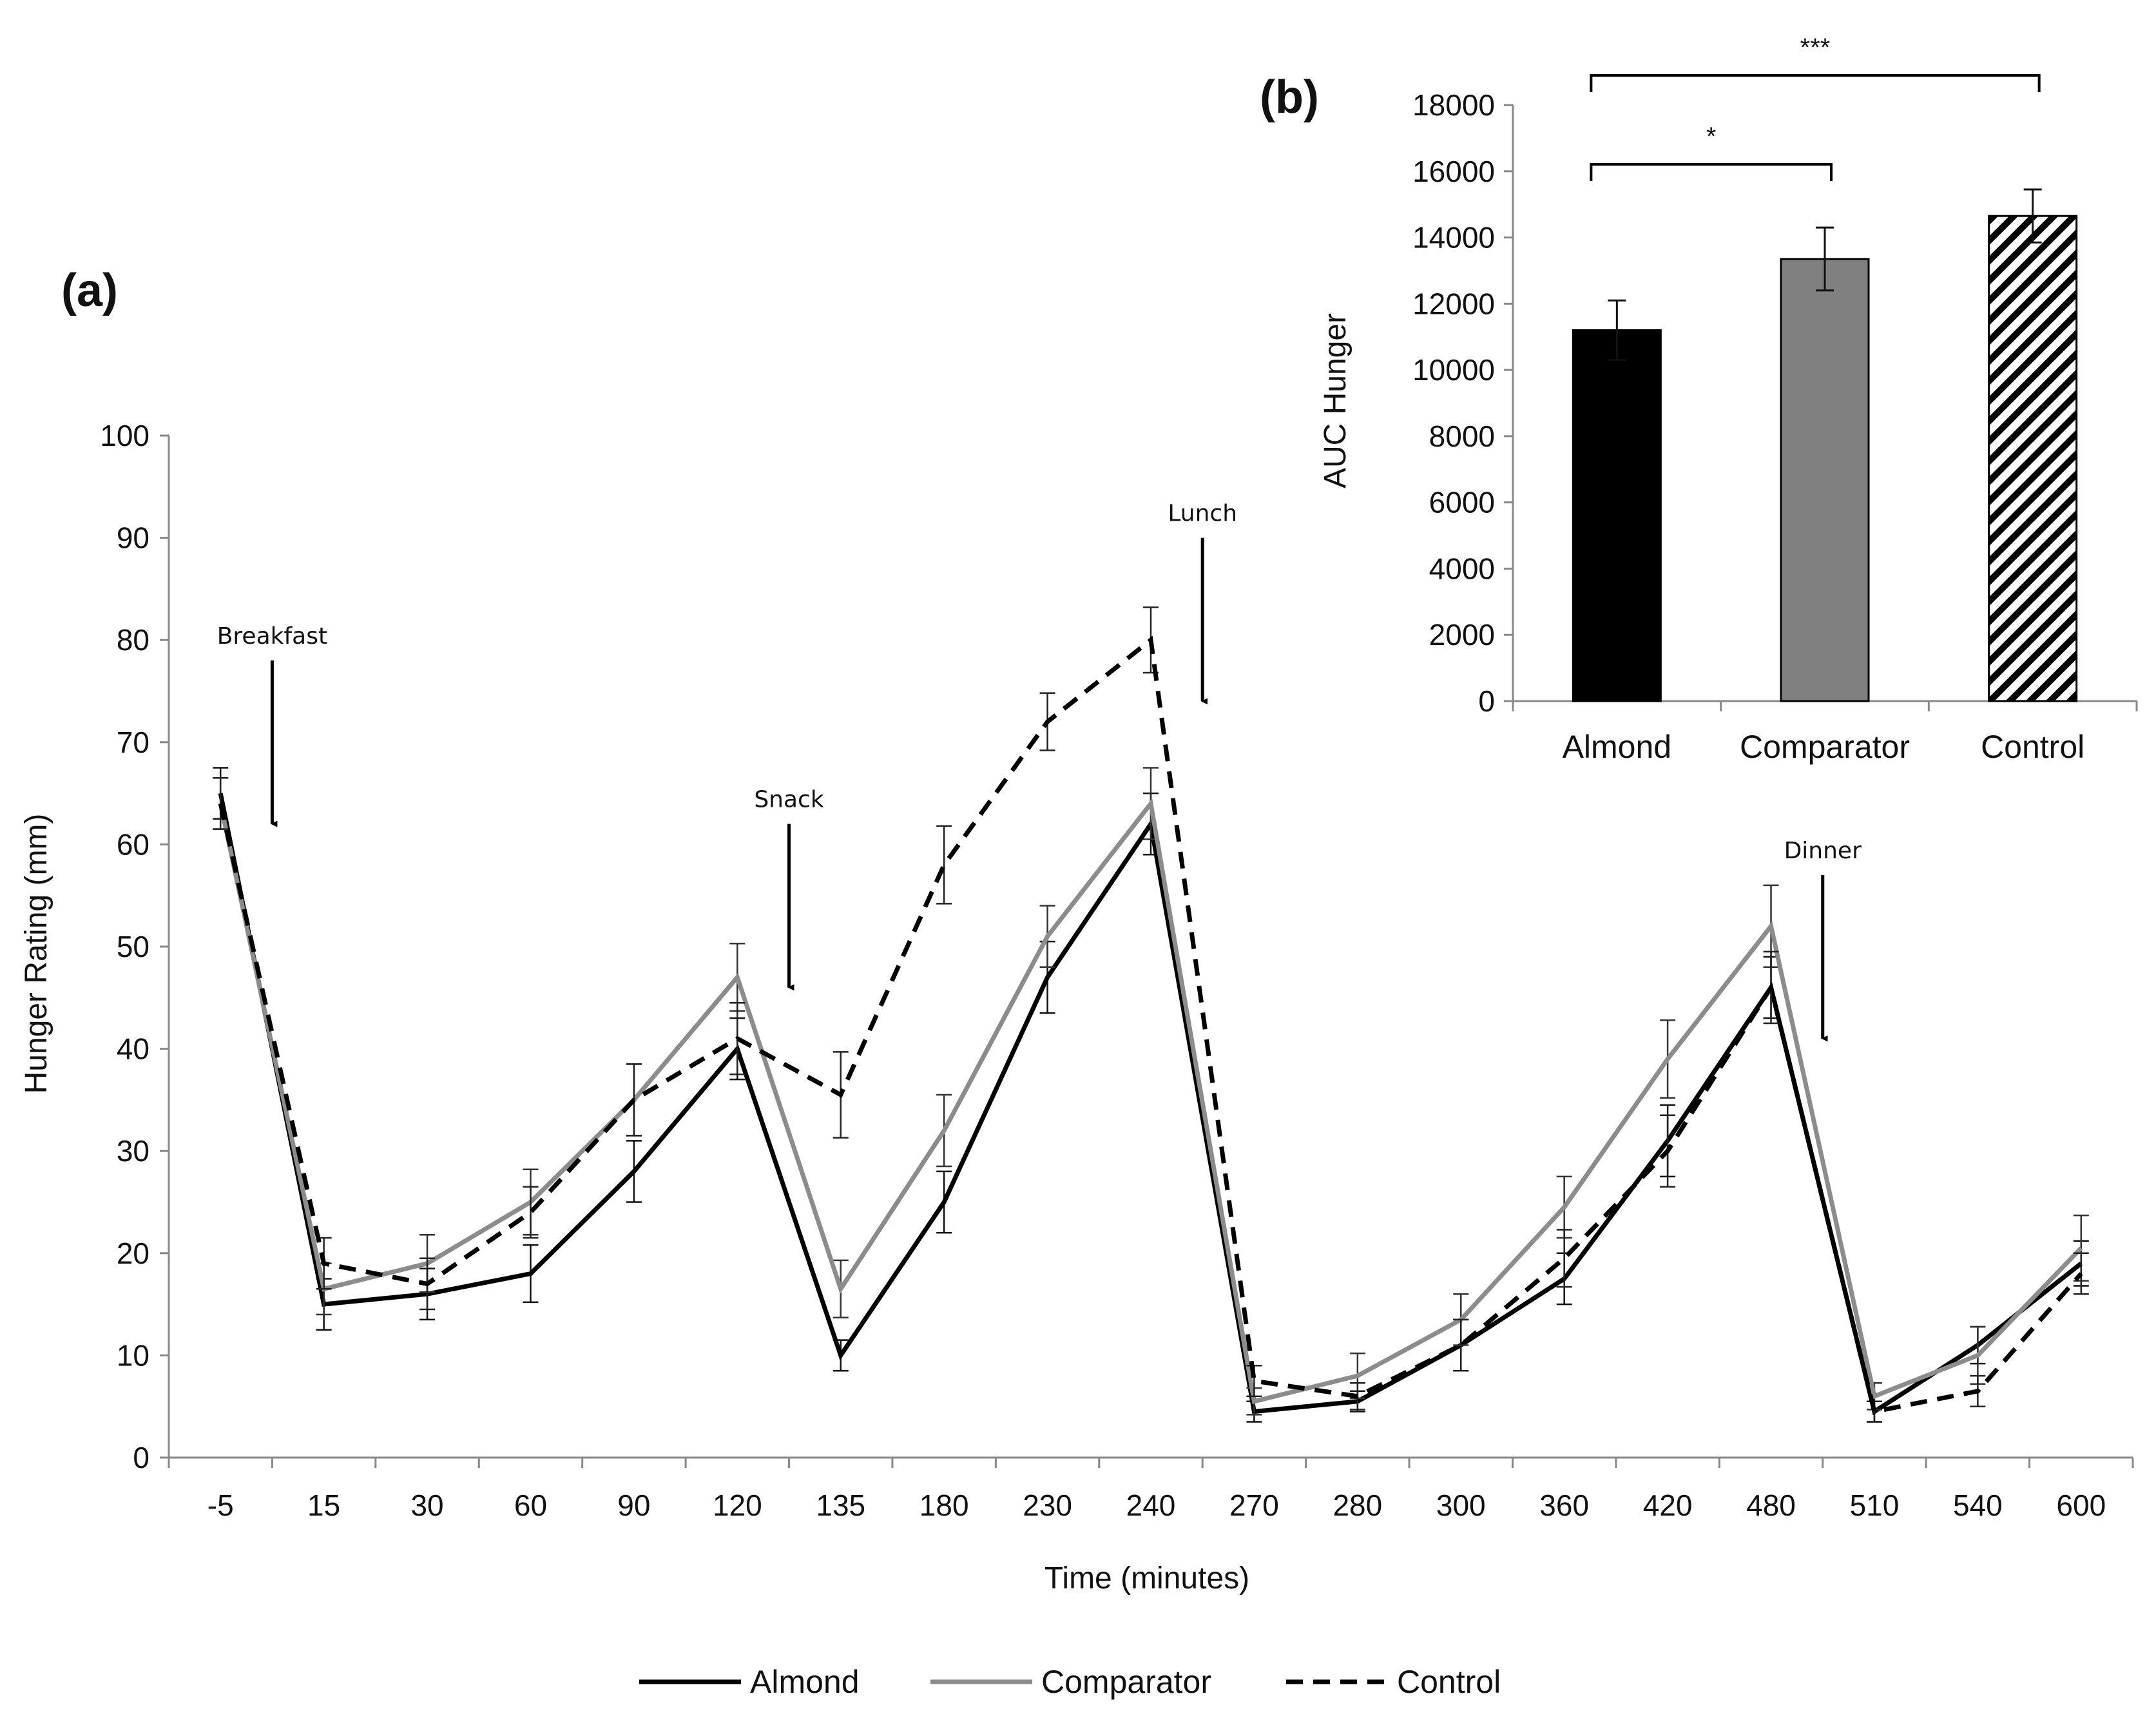 This screenshot has height=1725, width=2156. What do you see at coordinates (805, 1682) in the screenshot?
I see `legend-entry: Almond` at bounding box center [805, 1682].